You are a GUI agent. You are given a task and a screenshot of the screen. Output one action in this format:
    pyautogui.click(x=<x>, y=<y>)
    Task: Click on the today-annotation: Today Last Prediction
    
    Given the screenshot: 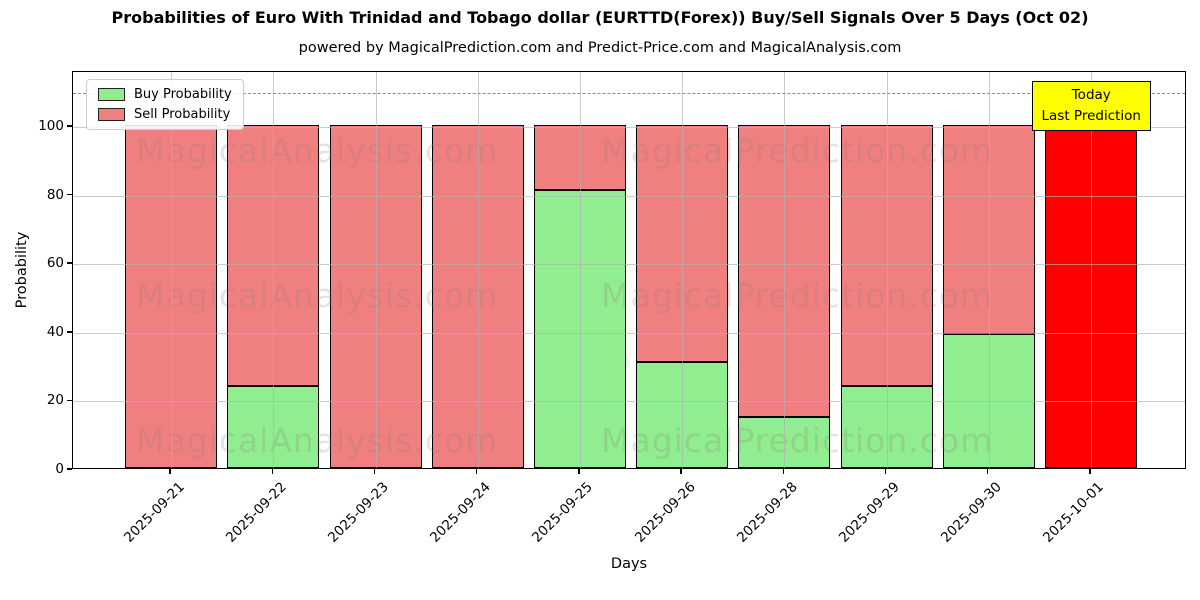 What is the action you would take?
    pyautogui.click(x=1091, y=106)
    